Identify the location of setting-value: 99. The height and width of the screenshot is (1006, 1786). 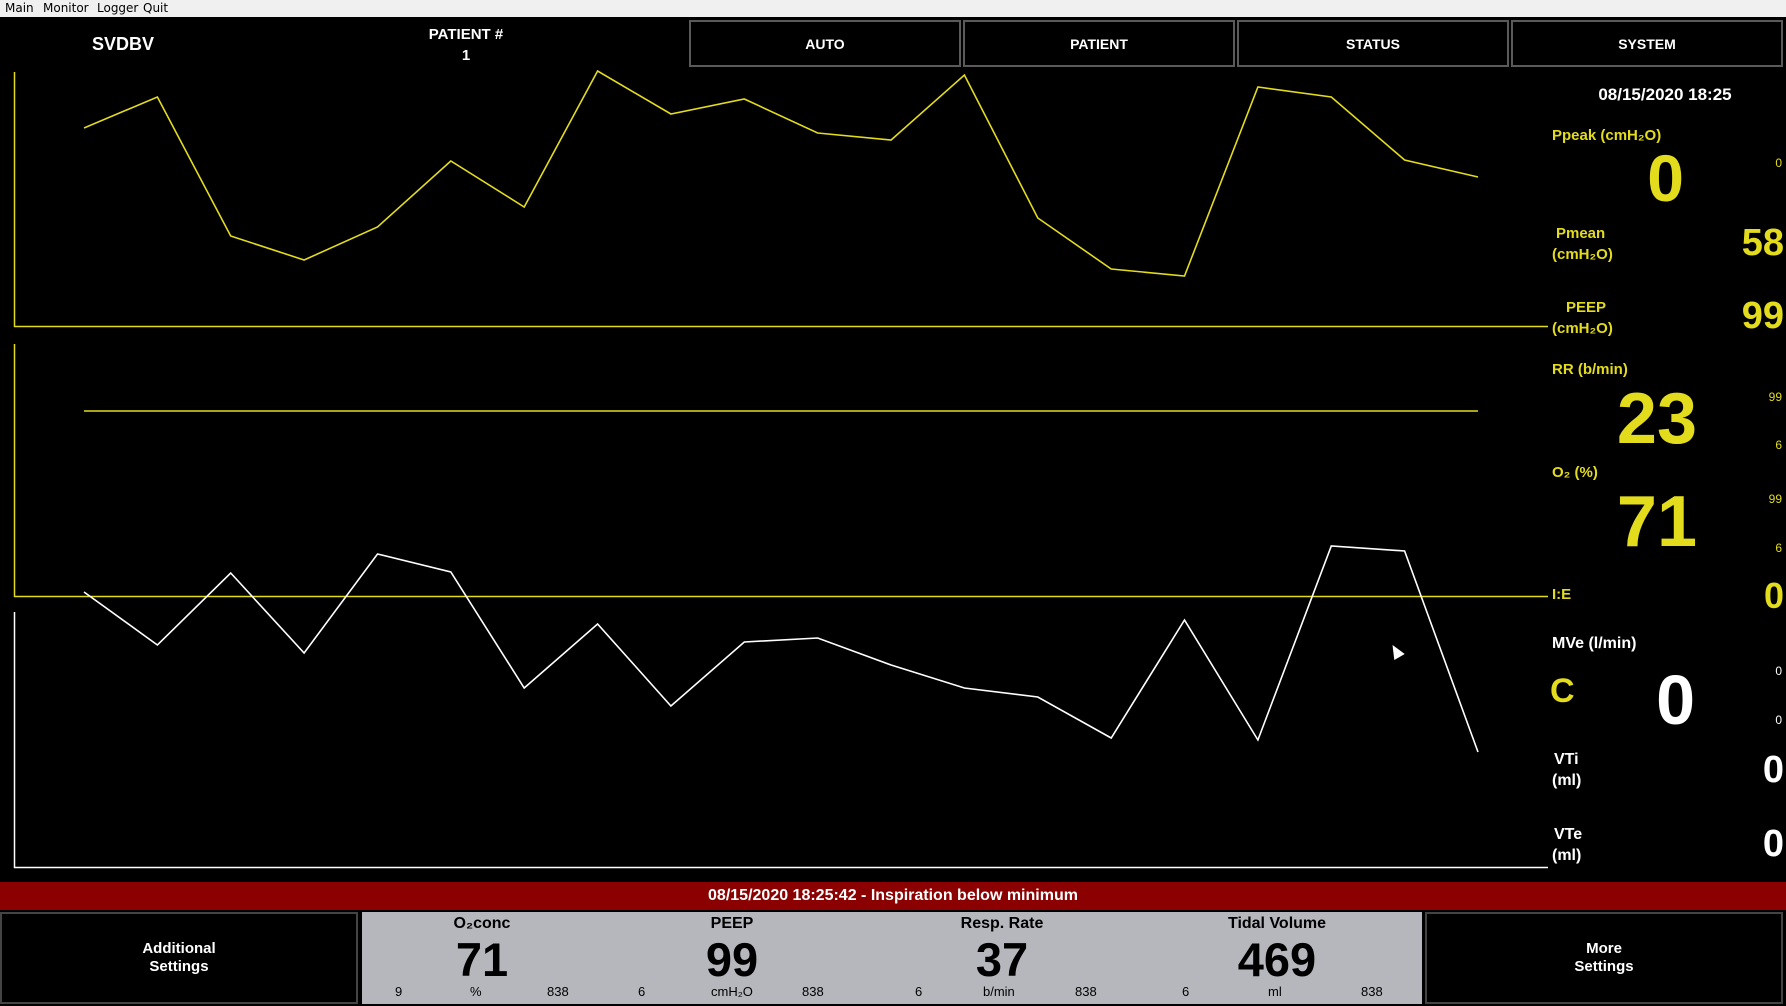
(732, 959).